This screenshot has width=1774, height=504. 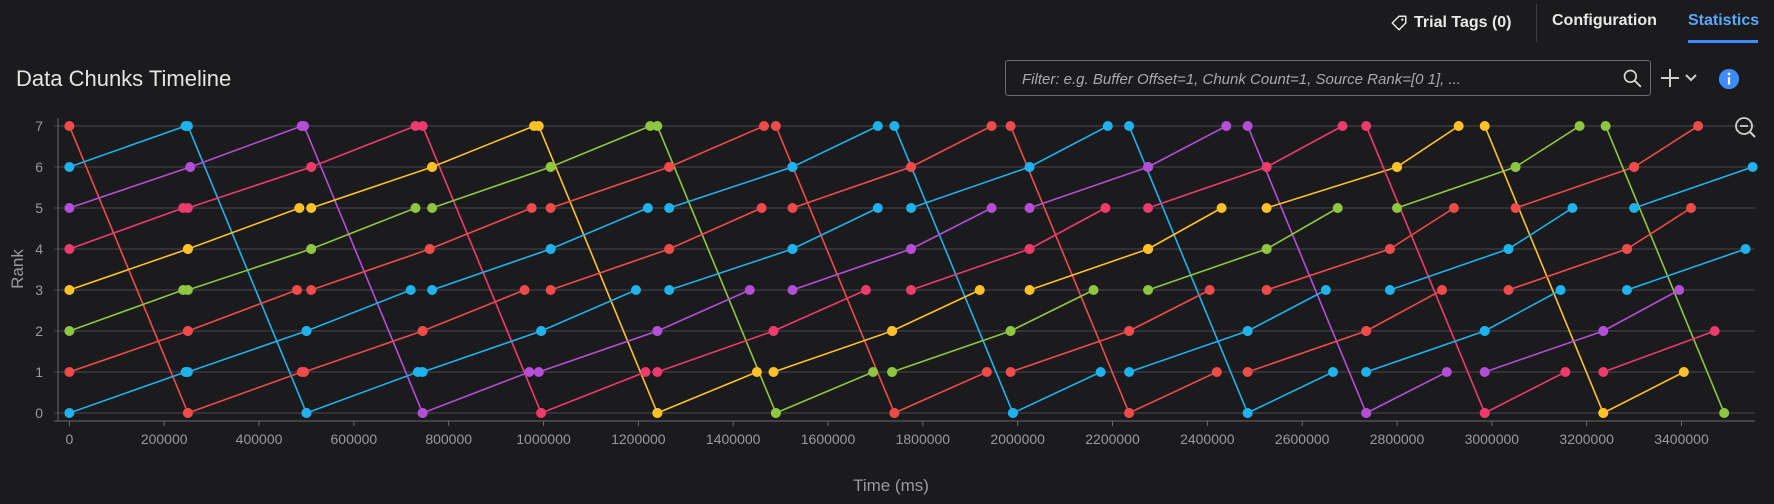 What do you see at coordinates (1451, 23) in the screenshot?
I see `trial-tags-button: Trial Tags (0)` at bounding box center [1451, 23].